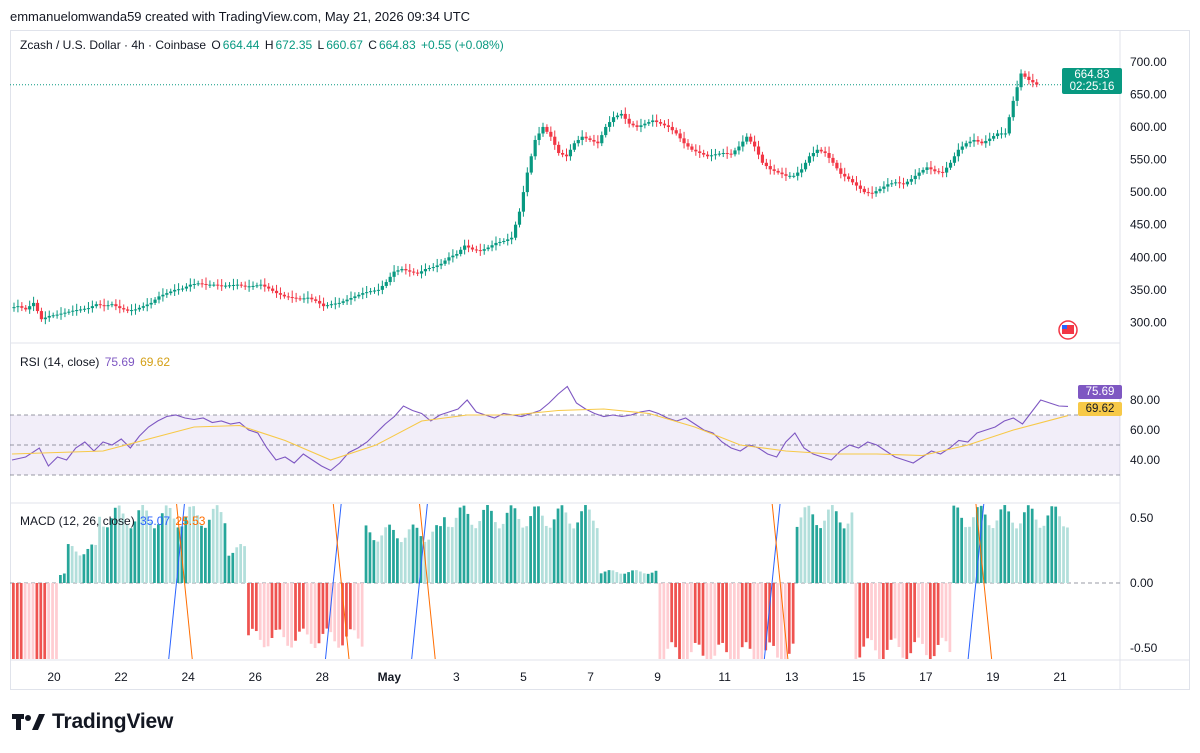  I want to click on time-tick-label: 26, so click(256, 677).